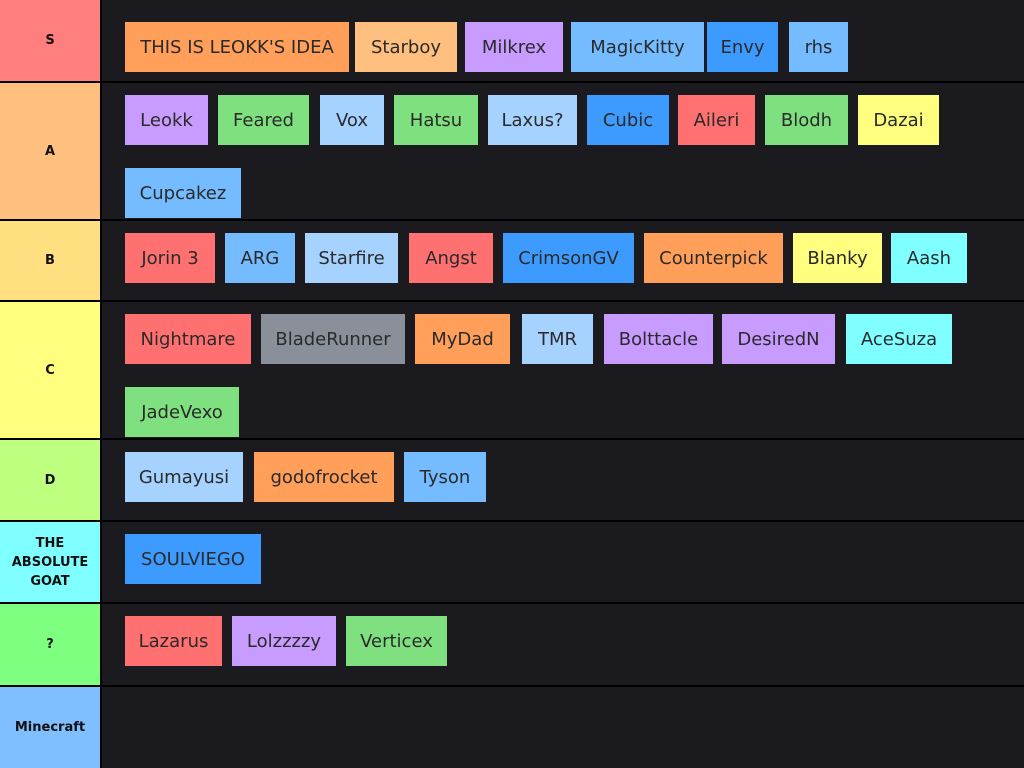 The width and height of the screenshot is (1024, 768). I want to click on tier-item-nightmare: Nightmare, so click(188, 339).